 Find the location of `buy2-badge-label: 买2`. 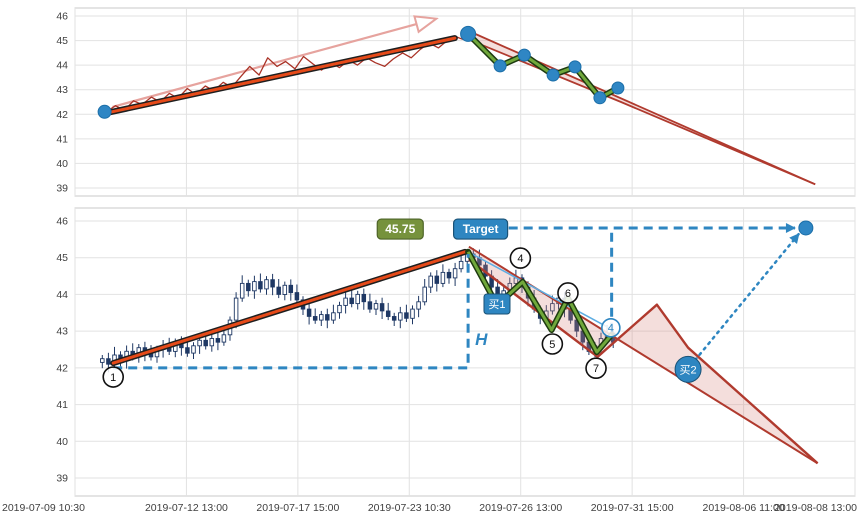

buy2-badge-label: 买2 is located at coordinates (688, 369).